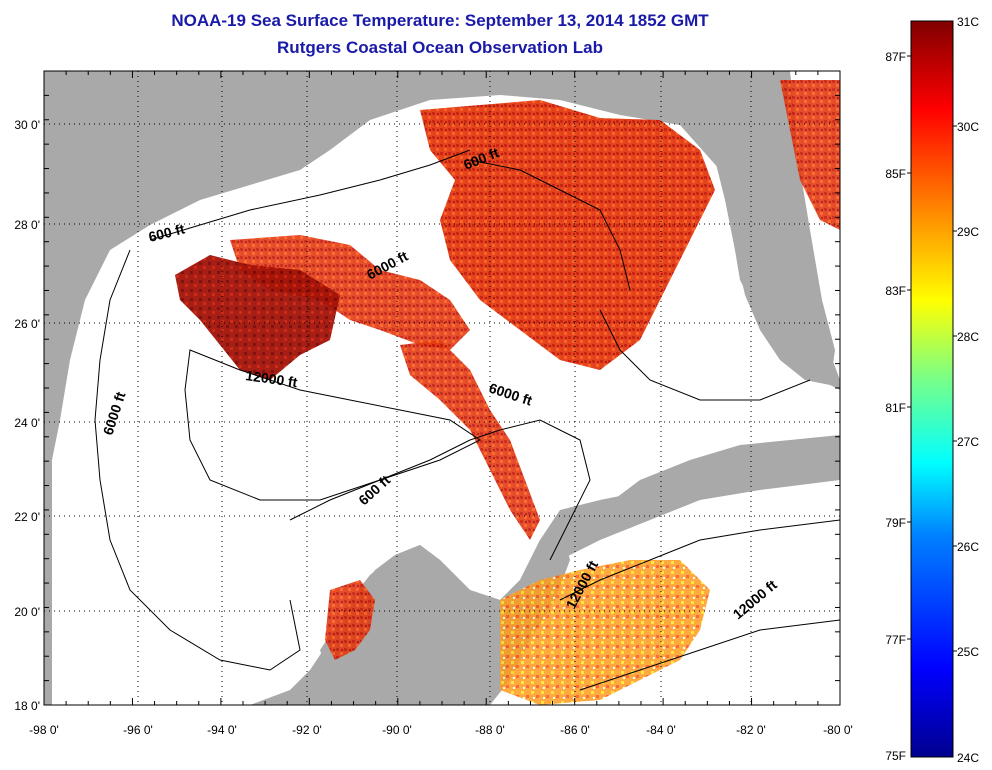 The width and height of the screenshot is (992, 770). What do you see at coordinates (810, 155) in the screenshot?
I see `sst-patch-atlantic` at bounding box center [810, 155].